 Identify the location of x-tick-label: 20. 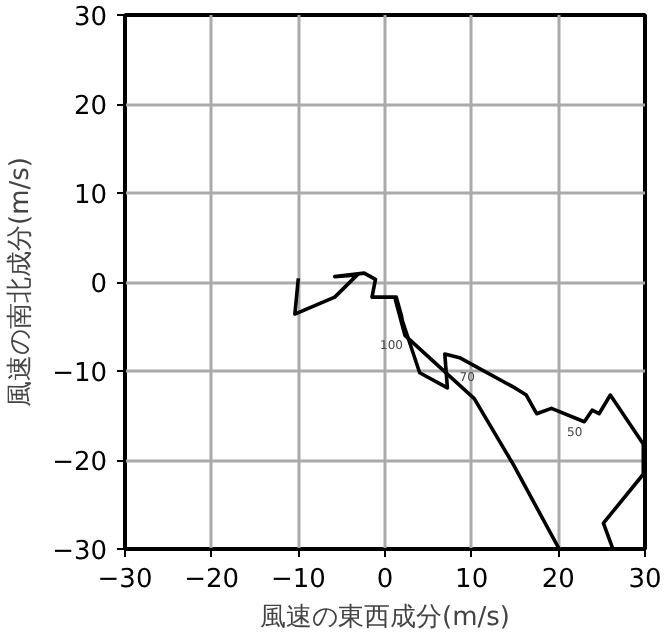
(558, 580).